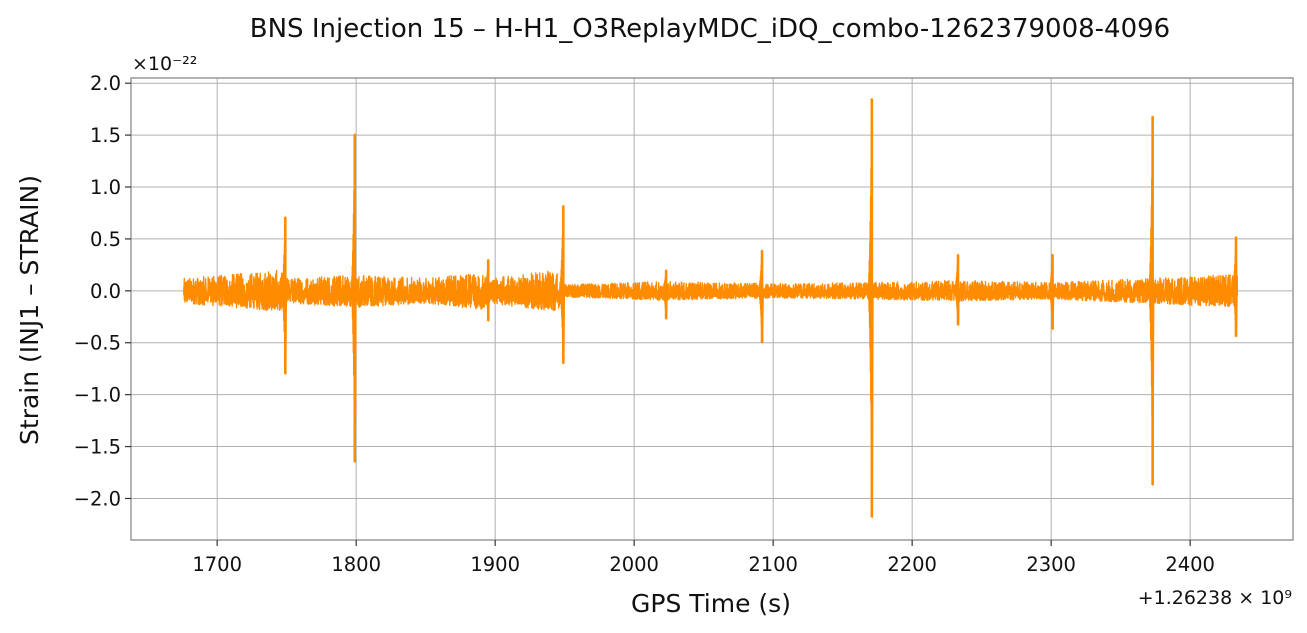 This screenshot has height=633, width=1307. I want to click on x-tick-label: 2200, so click(912, 564).